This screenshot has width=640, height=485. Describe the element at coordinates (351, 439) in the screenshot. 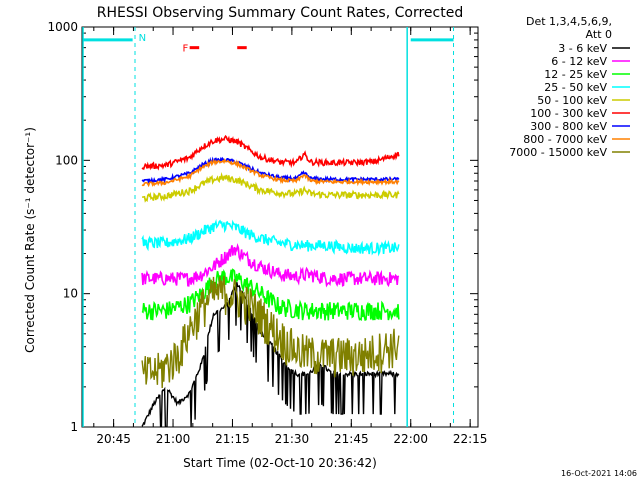

I see `x-tick-label-4: 21:45` at that location.